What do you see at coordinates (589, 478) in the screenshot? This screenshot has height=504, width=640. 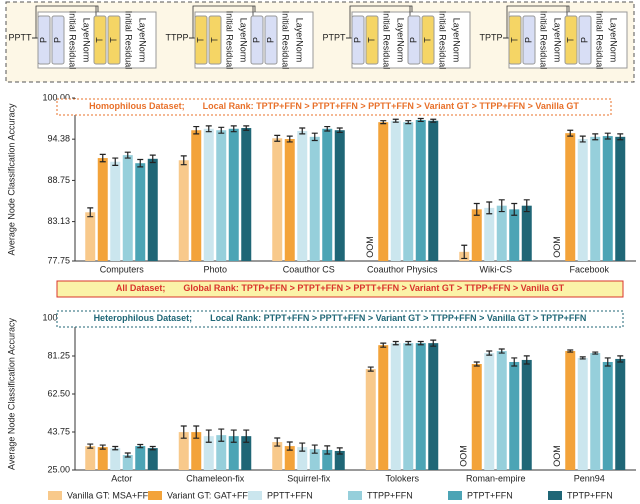 I see `x-tick-label: Penn94` at bounding box center [589, 478].